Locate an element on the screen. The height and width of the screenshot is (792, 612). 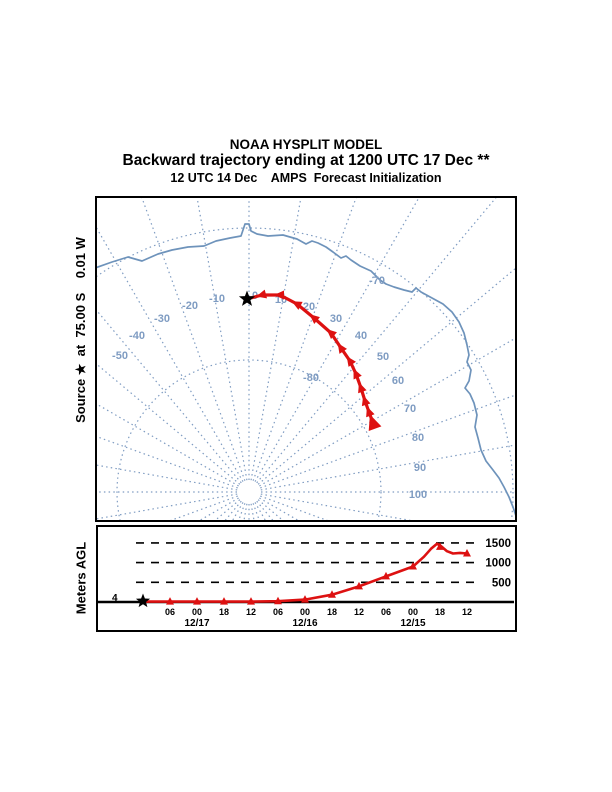
start-height-label: 4 is located at coordinates (115, 598).